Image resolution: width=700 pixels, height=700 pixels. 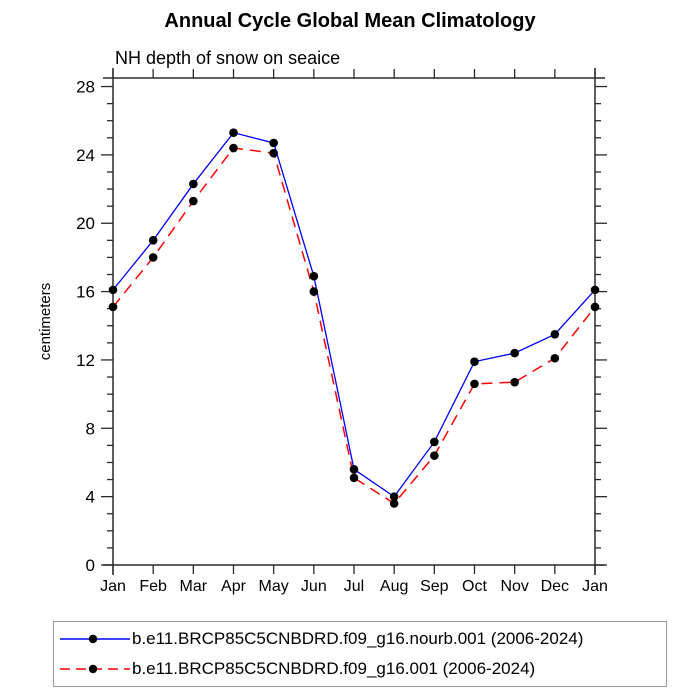 What do you see at coordinates (474, 586) in the screenshot?
I see `x-tick-label: Oct` at bounding box center [474, 586].